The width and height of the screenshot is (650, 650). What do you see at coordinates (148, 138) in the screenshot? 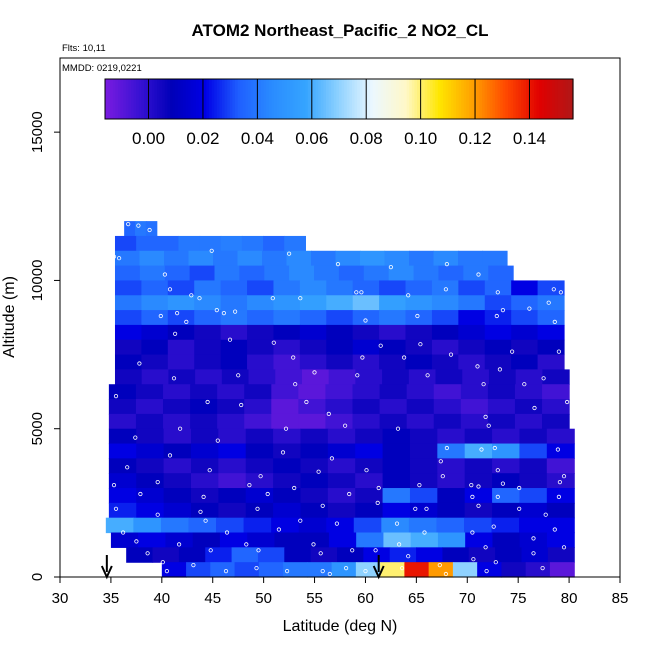
I see `colorbar-tick-label: 0.00` at bounding box center [148, 138].